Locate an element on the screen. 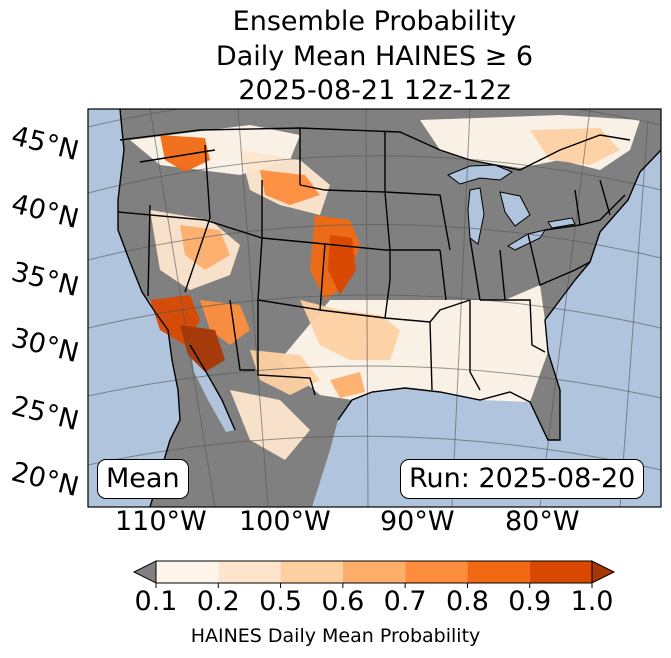 The image size is (671, 658). colorbar-over-arrow is located at coordinates (603, 572).